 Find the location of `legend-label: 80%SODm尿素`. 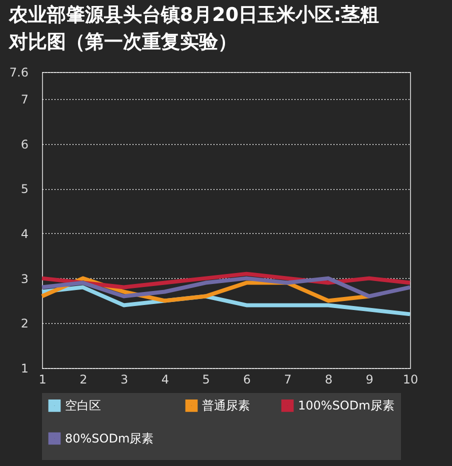

legend-label: 80%SODm尿素 is located at coordinates (109, 439).